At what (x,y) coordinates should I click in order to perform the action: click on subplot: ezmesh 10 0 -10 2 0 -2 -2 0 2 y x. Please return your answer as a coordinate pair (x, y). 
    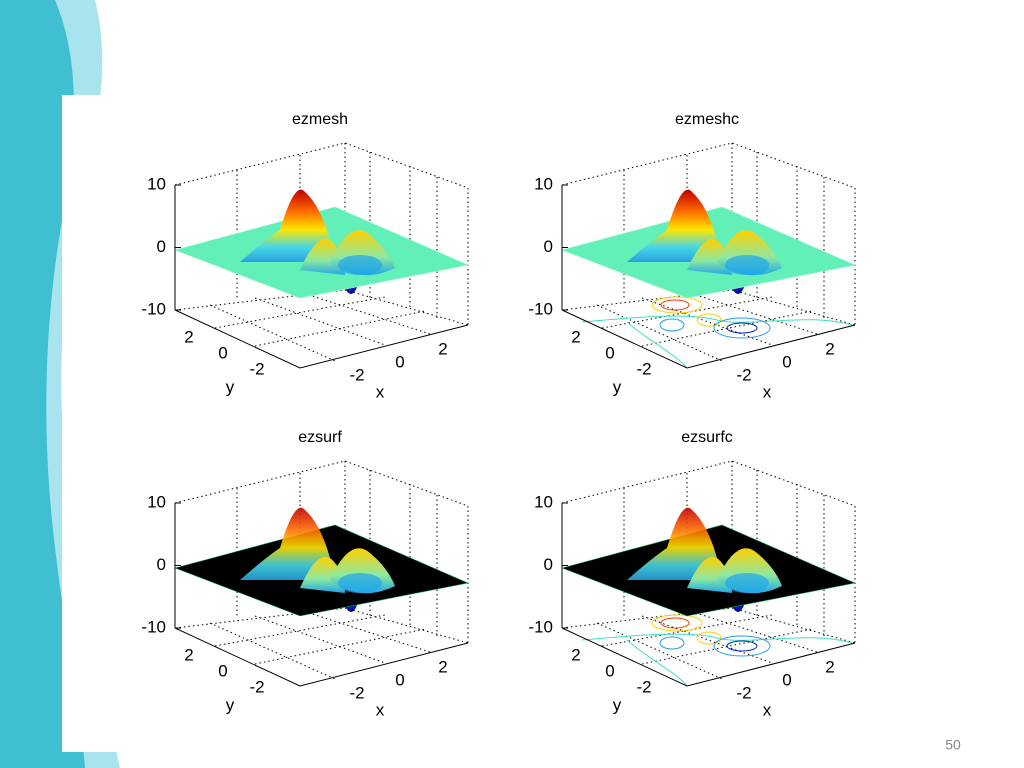
    Looking at the image, I should click on (305, 256).